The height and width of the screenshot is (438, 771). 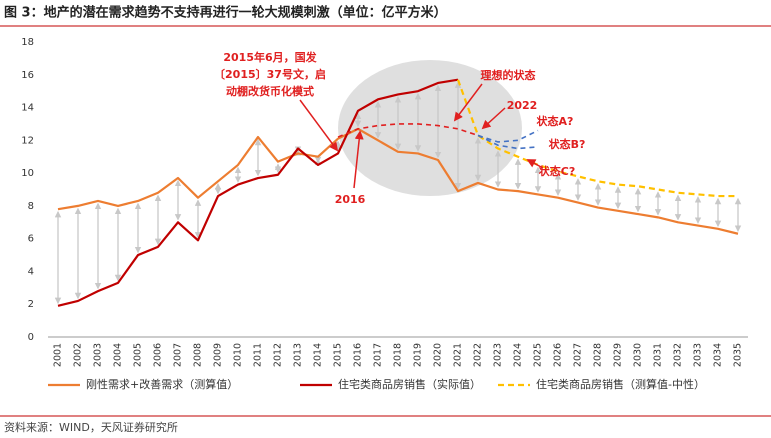 I want to click on x-tick-label: 2004, so click(x=118, y=355).